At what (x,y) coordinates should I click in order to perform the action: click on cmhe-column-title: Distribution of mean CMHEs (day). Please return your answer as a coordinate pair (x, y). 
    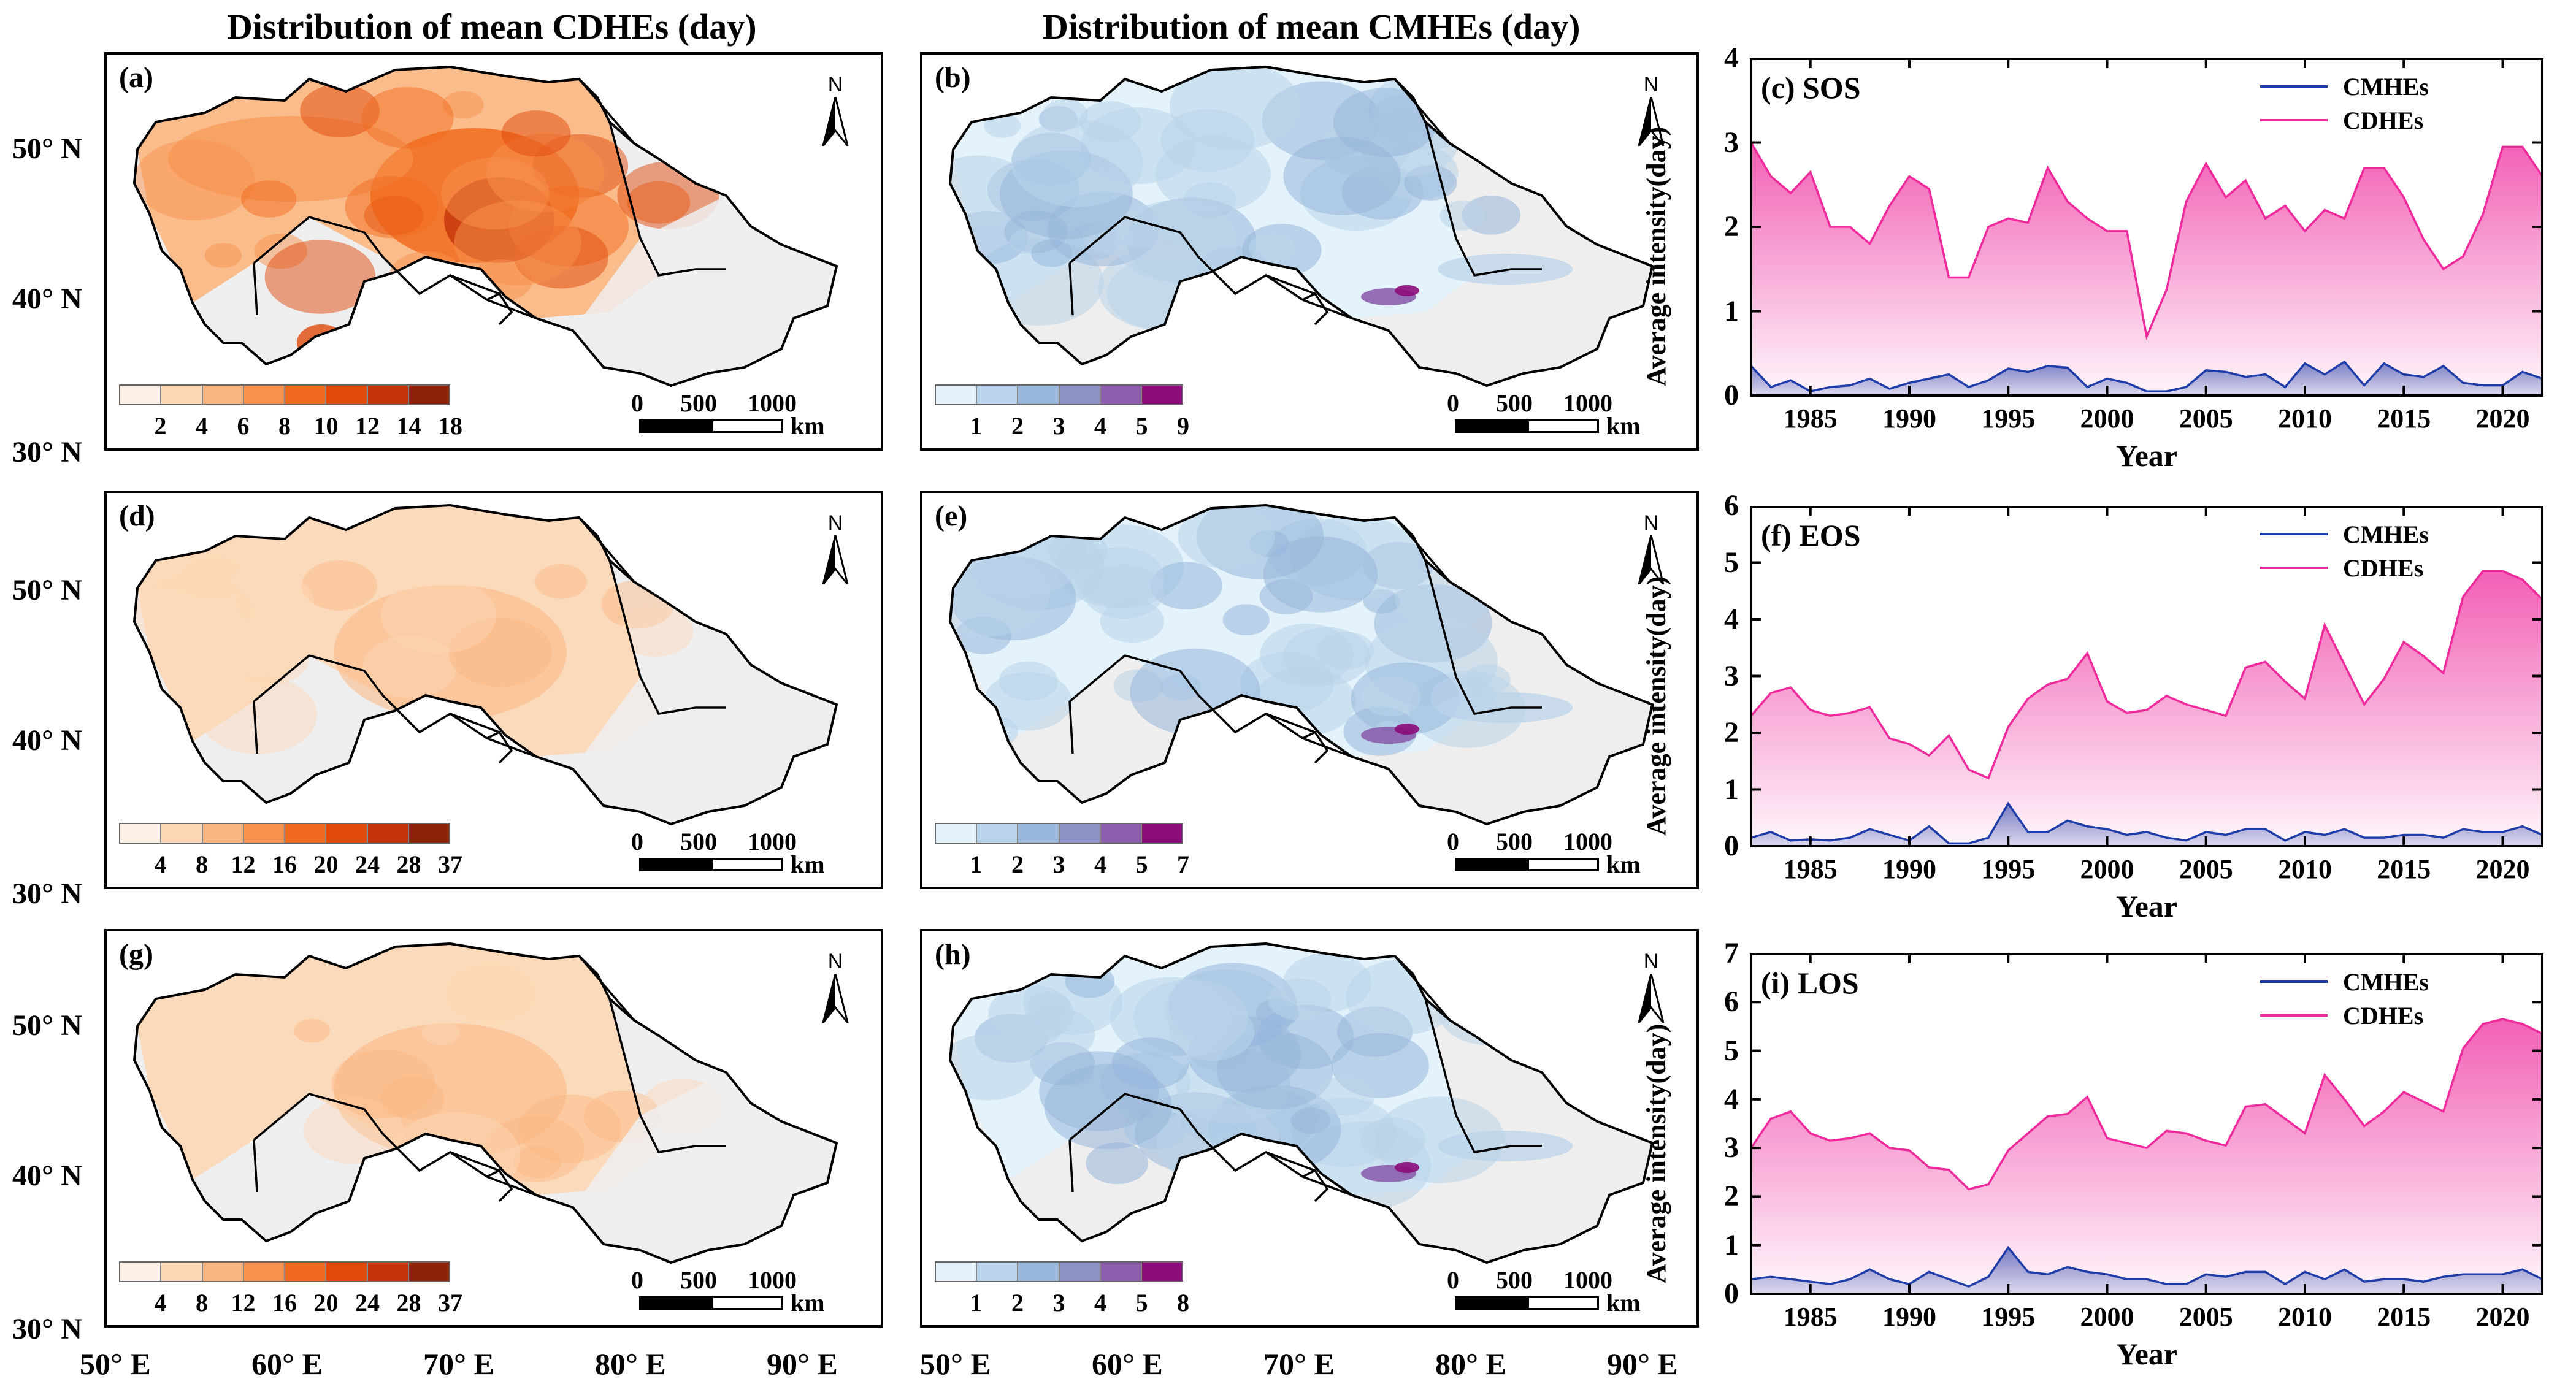
    Looking at the image, I should click on (1312, 27).